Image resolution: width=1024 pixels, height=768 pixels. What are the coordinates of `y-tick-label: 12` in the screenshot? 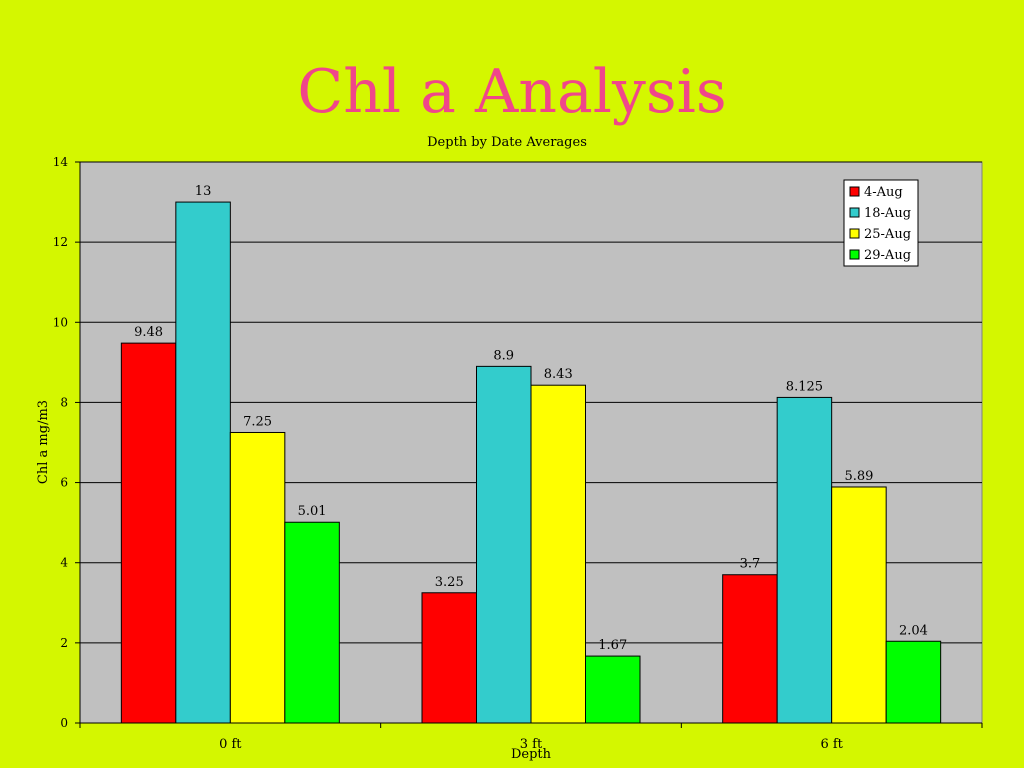 It's located at (60, 242).